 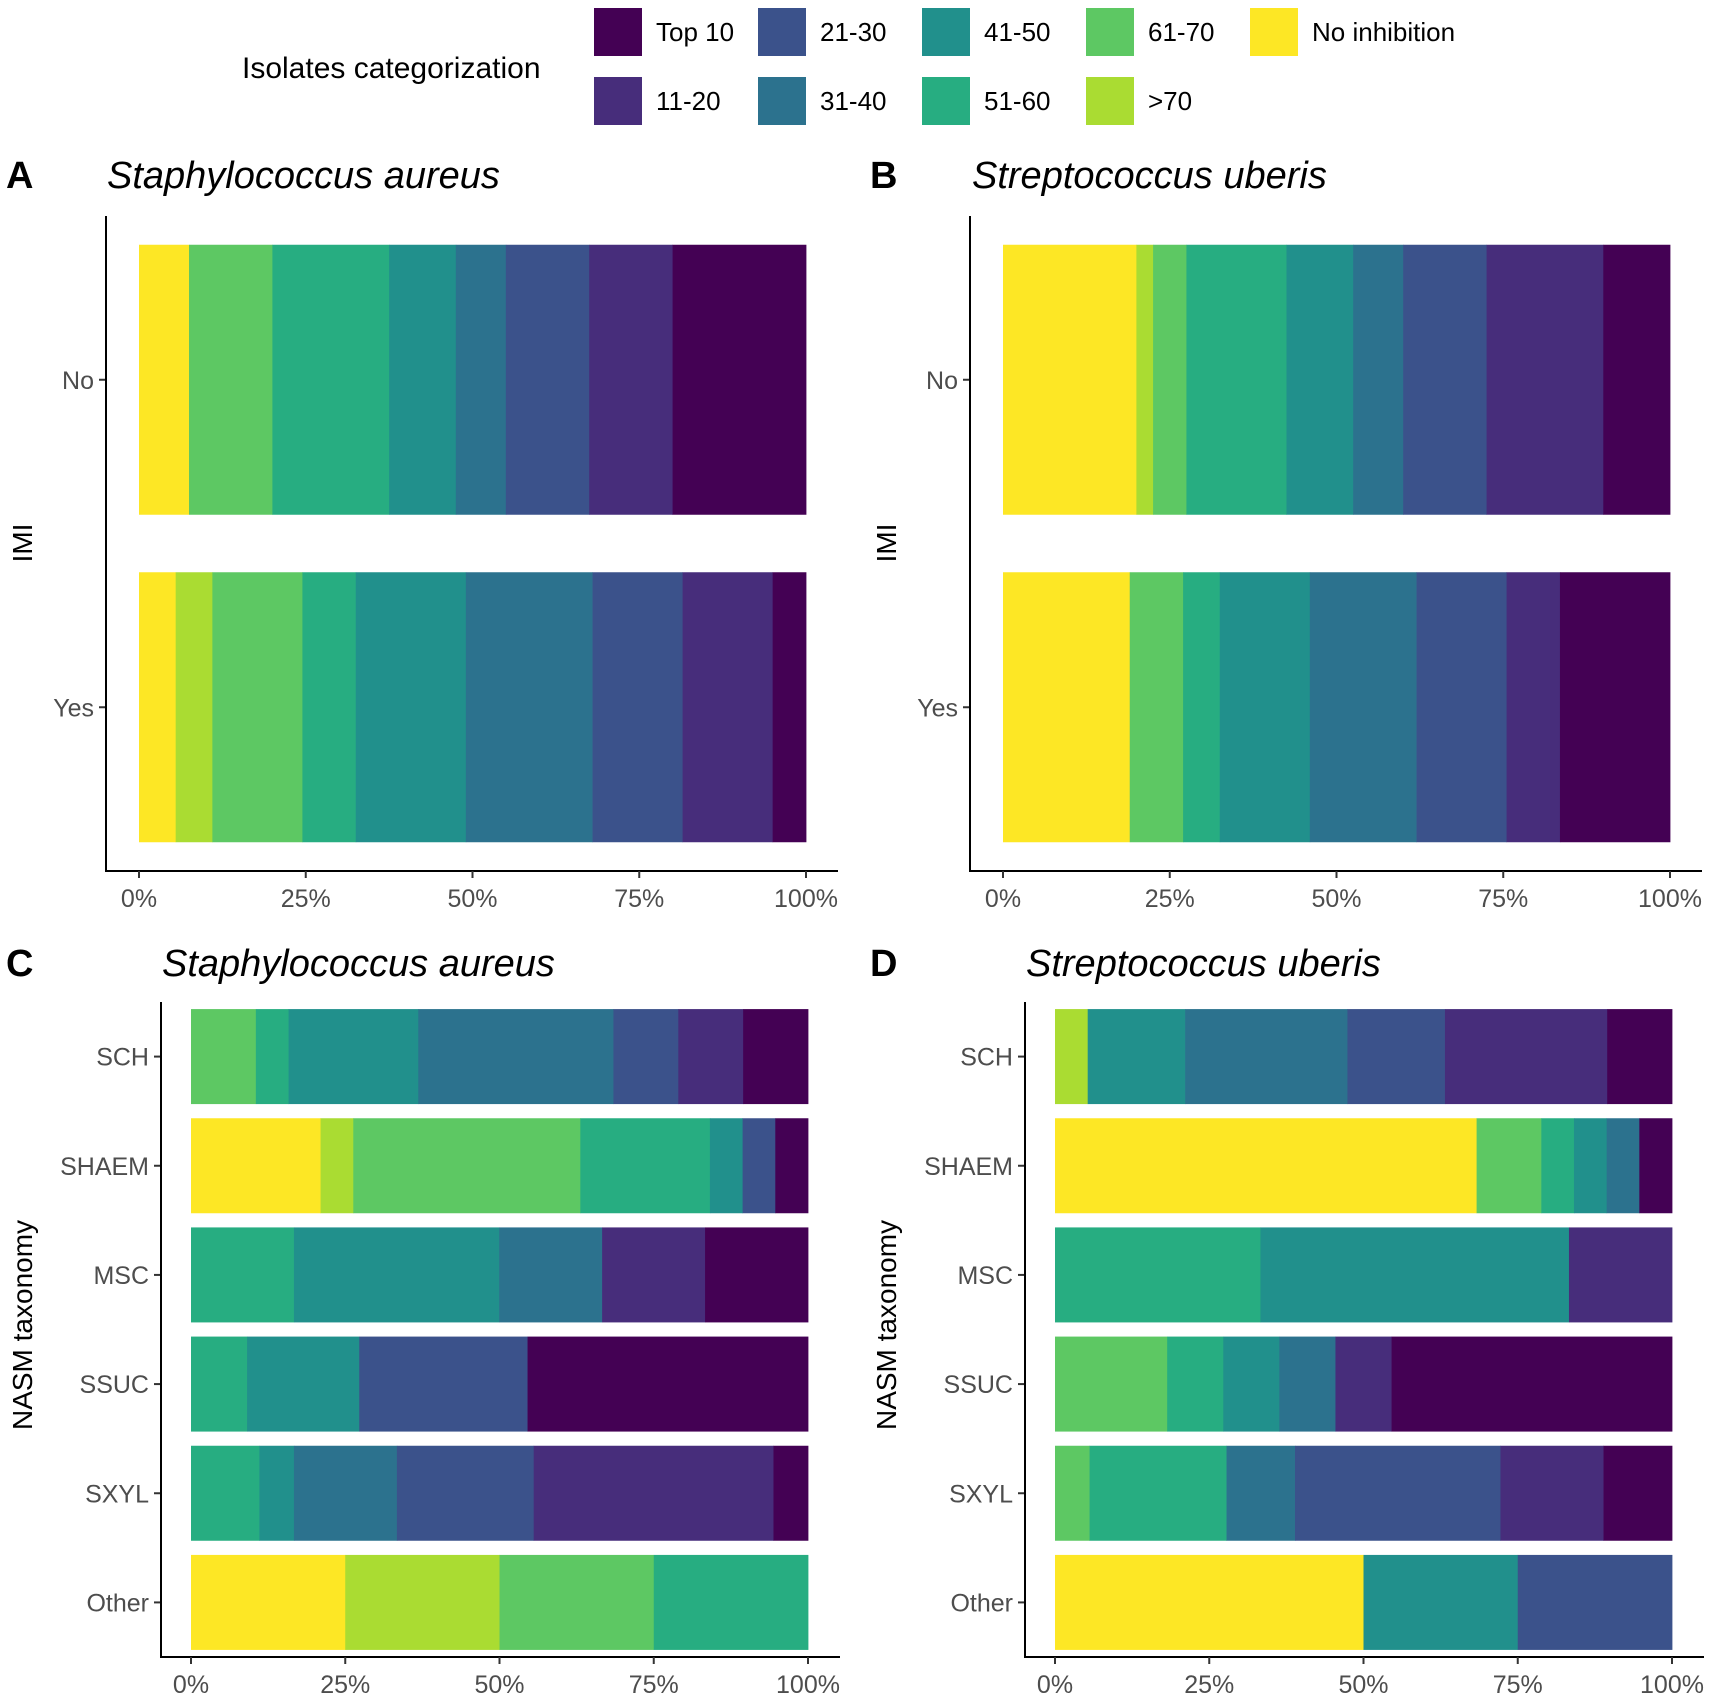 I want to click on legend-label-41-50: 41-50, so click(x=1017, y=32).